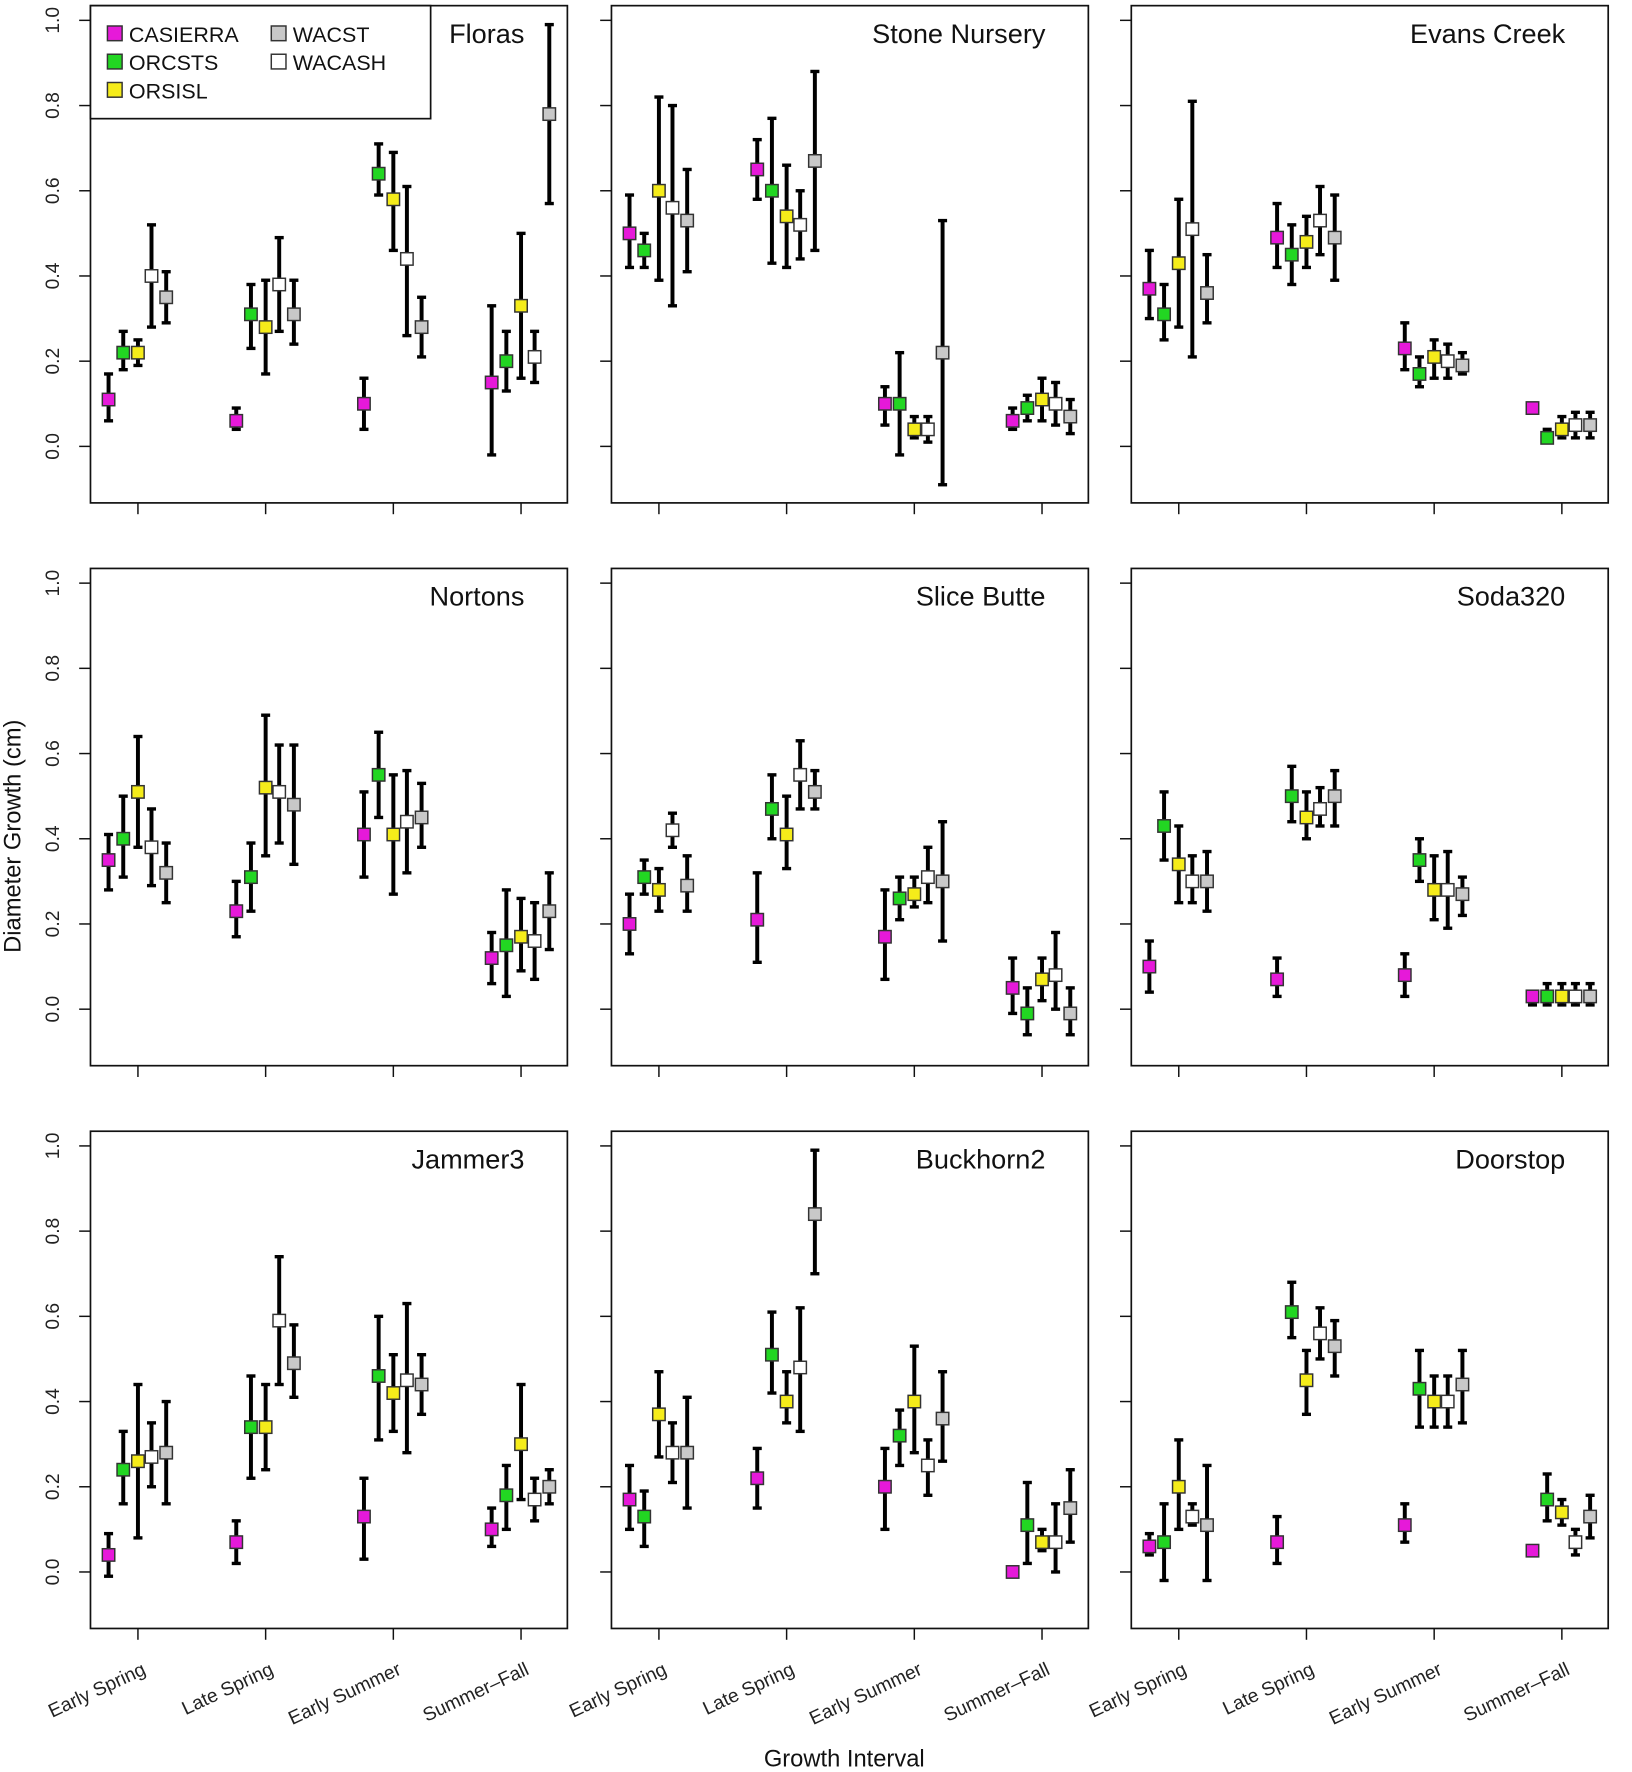 Image resolution: width=1632 pixels, height=1772 pixels. What do you see at coordinates (53, 446) in the screenshot?
I see `y-tick-label: 0.0` at bounding box center [53, 446].